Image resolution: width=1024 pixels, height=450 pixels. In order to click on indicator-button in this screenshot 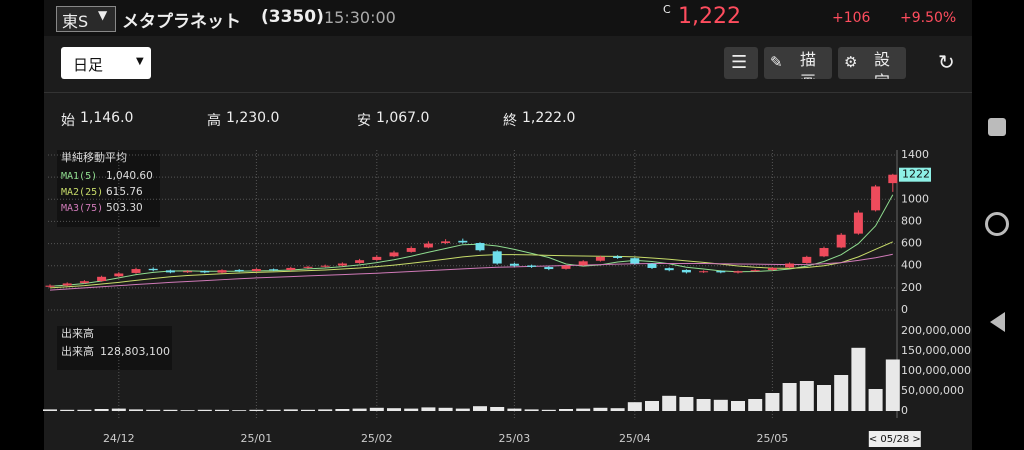, I will do `click(741, 63)`.